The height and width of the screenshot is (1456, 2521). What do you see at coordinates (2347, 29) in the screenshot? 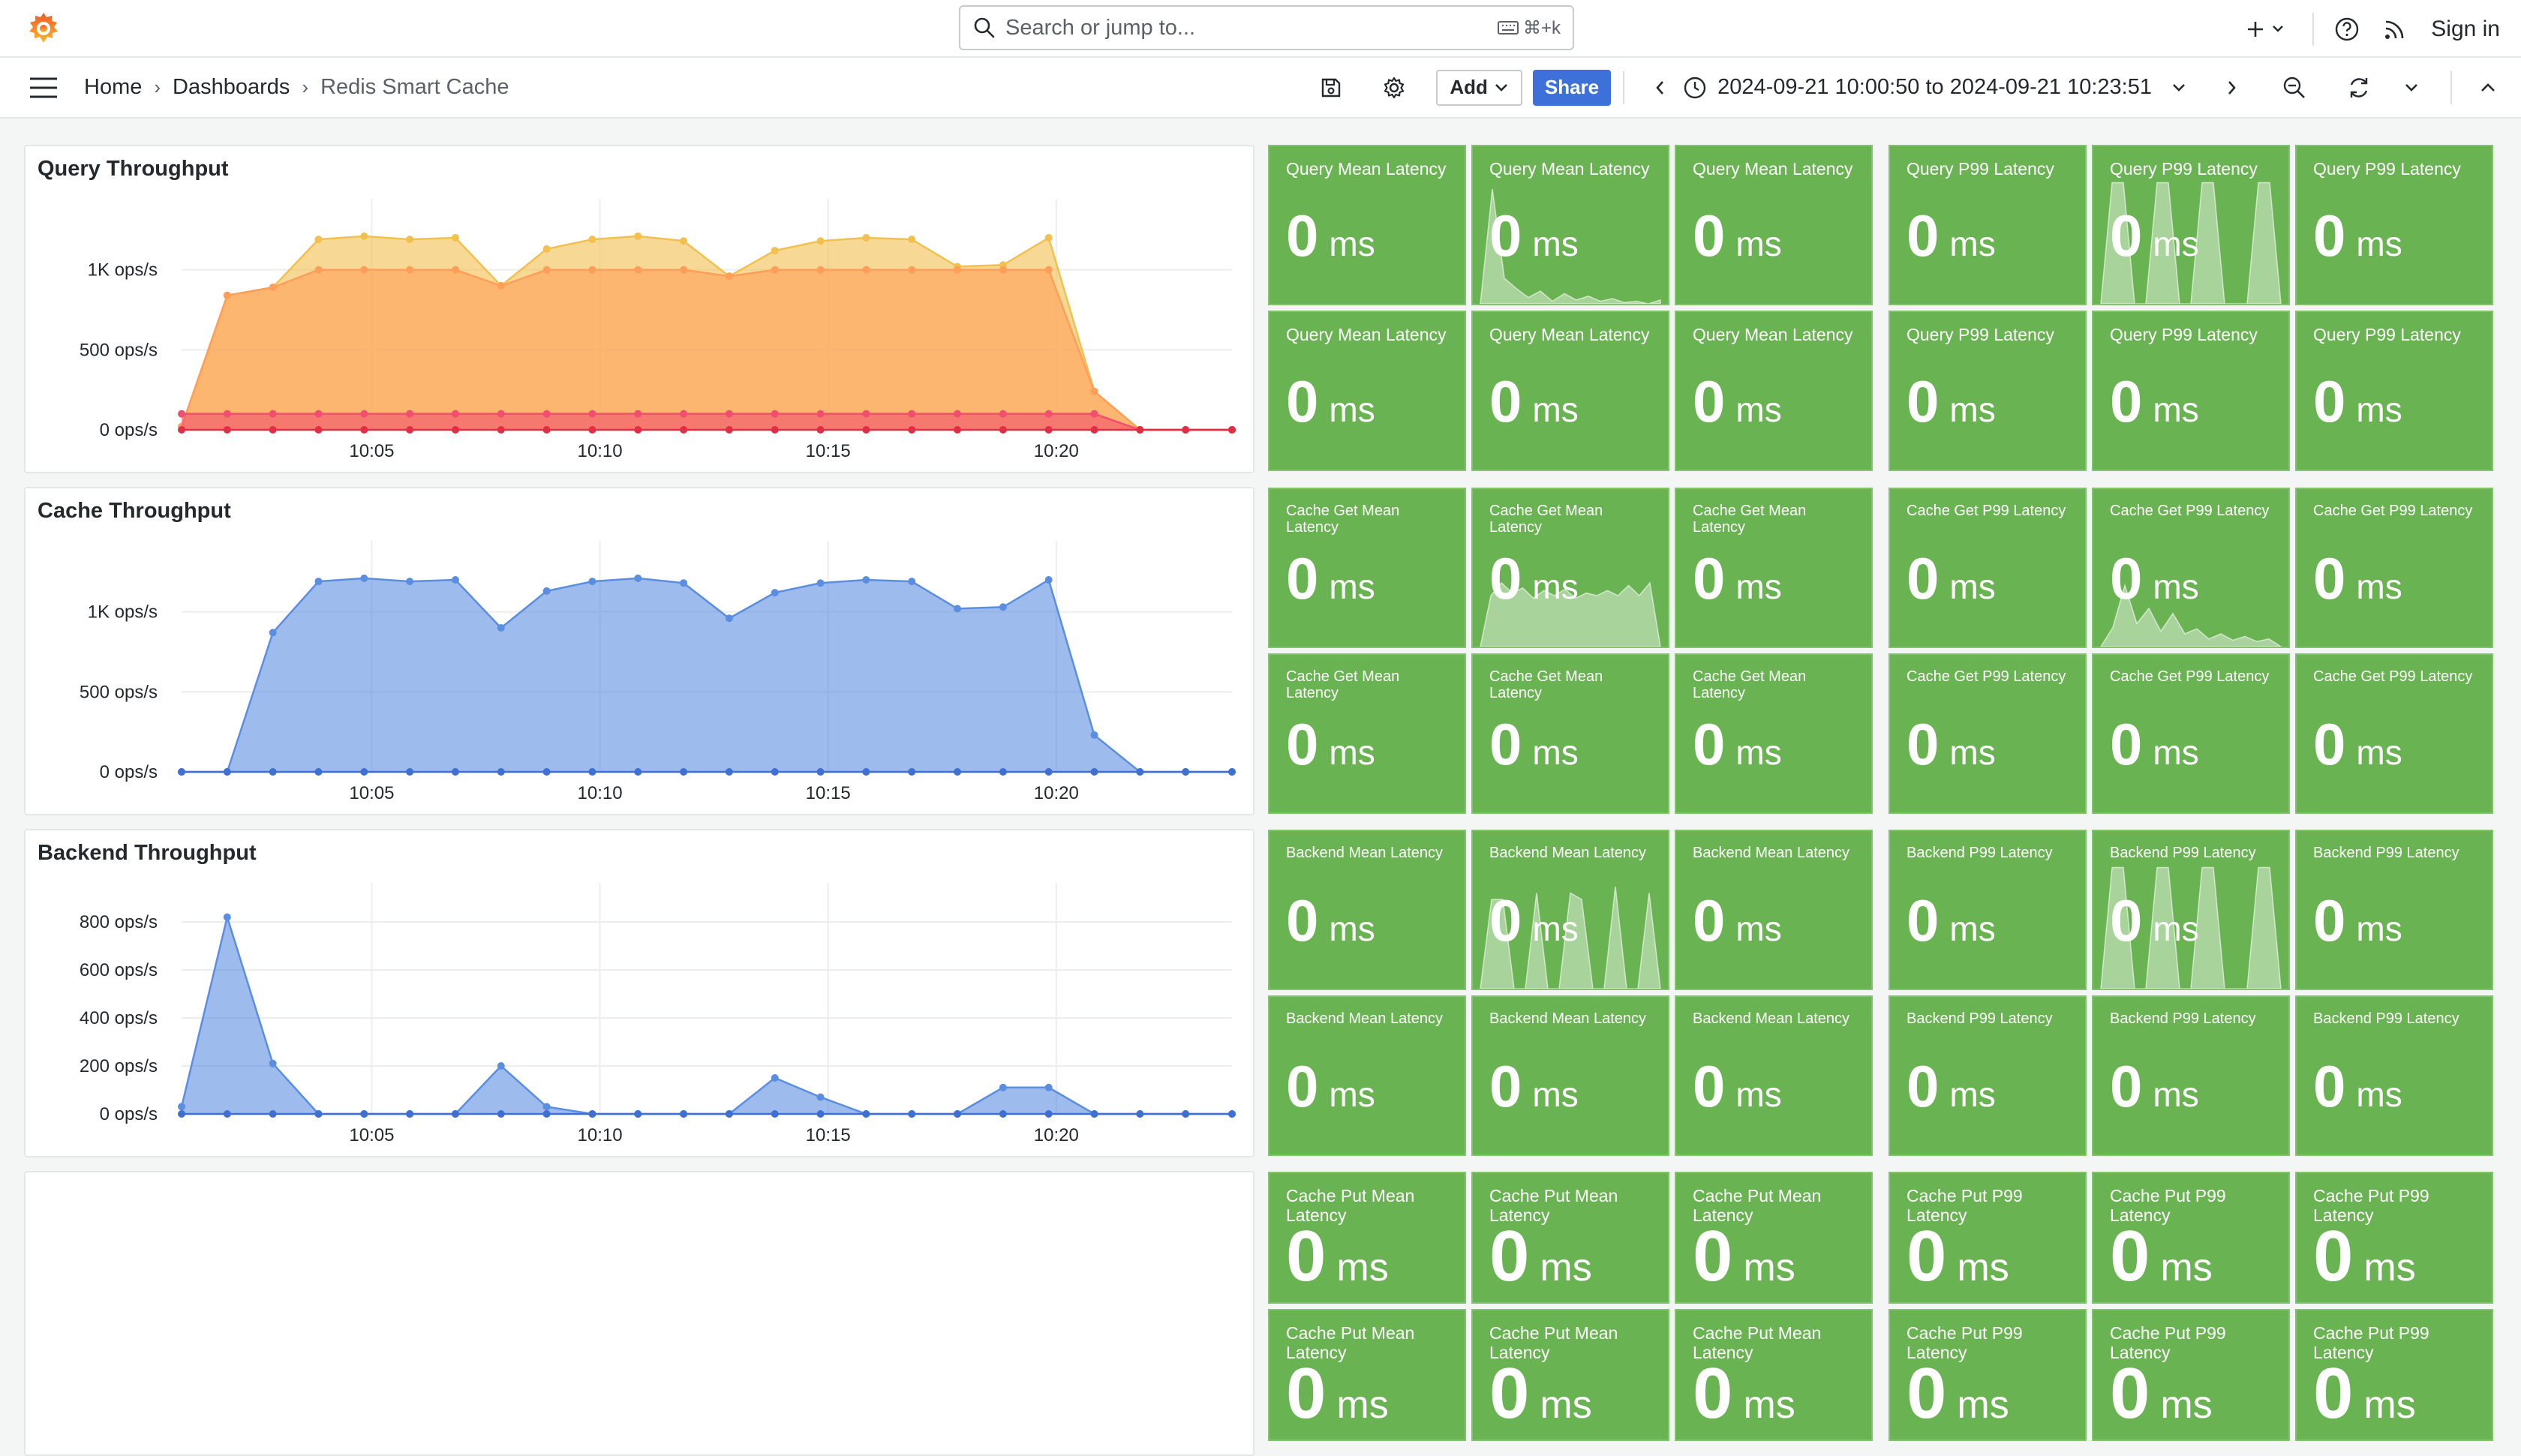
I see `help-button` at bounding box center [2347, 29].